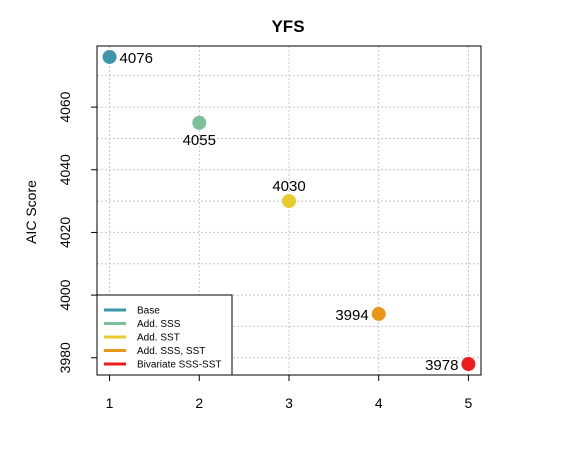 This screenshot has width=568, height=472. Describe the element at coordinates (441, 365) in the screenshot. I see `data-label: 3978` at that location.